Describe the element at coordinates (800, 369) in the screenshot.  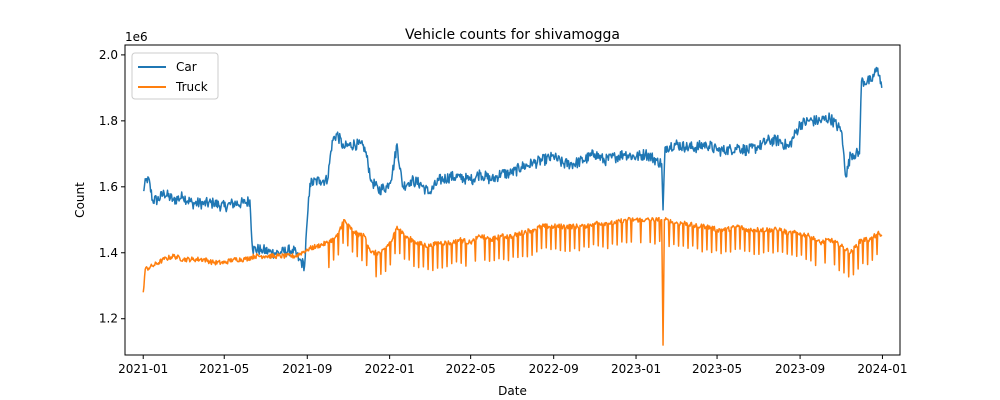
I see `x-tick-label: 2023-09` at that location.